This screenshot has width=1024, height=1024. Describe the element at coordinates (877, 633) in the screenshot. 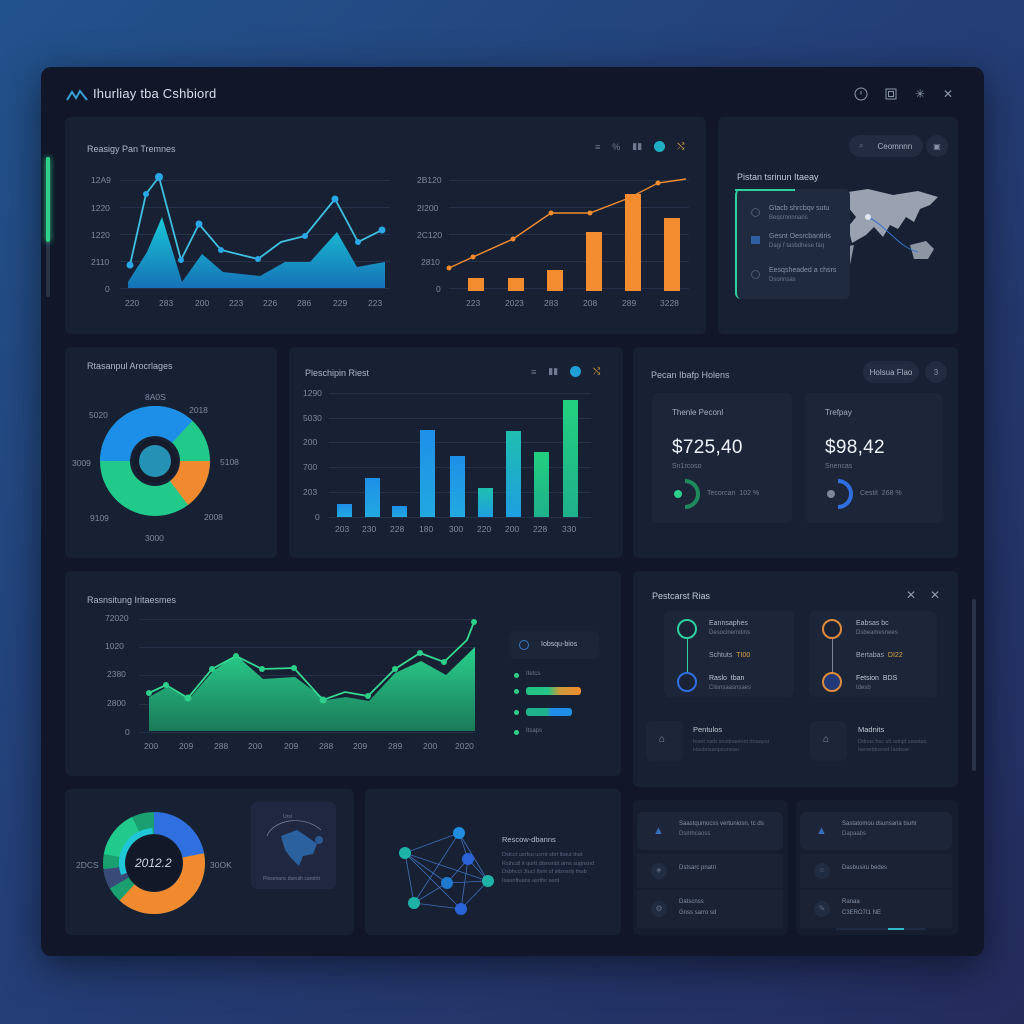

I see `flow-sub: Dsbeamesnees` at that location.